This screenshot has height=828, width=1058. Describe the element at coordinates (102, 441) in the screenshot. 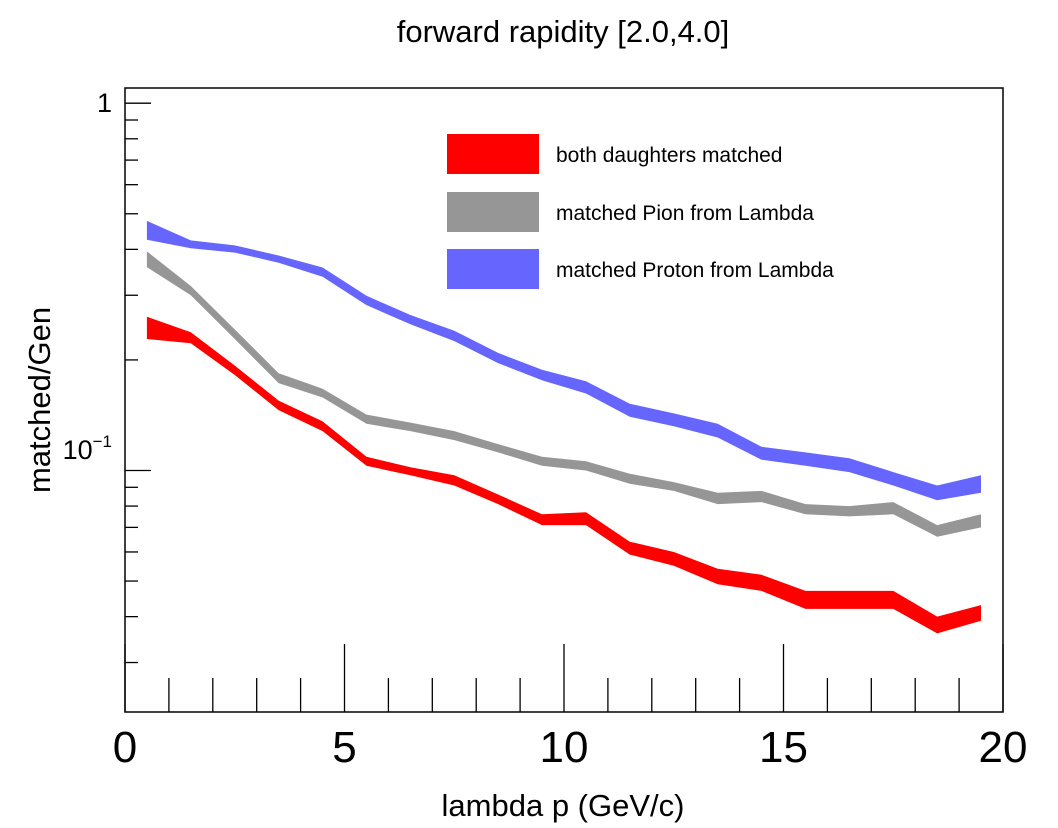

I see `y-tick-label-0.1-exponent: −1` at that location.